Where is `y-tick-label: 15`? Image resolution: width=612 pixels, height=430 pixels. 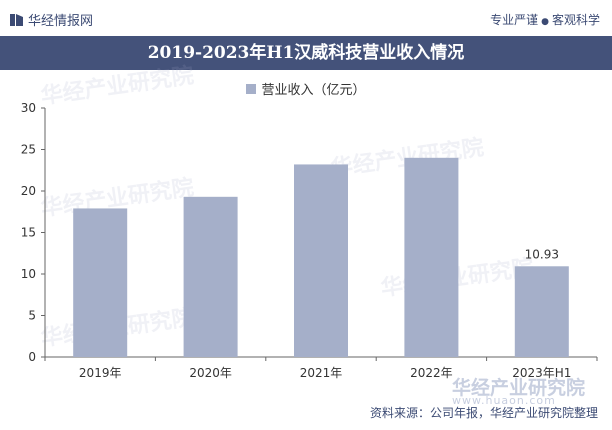
y-tick-label: 15 is located at coordinates (28, 233).